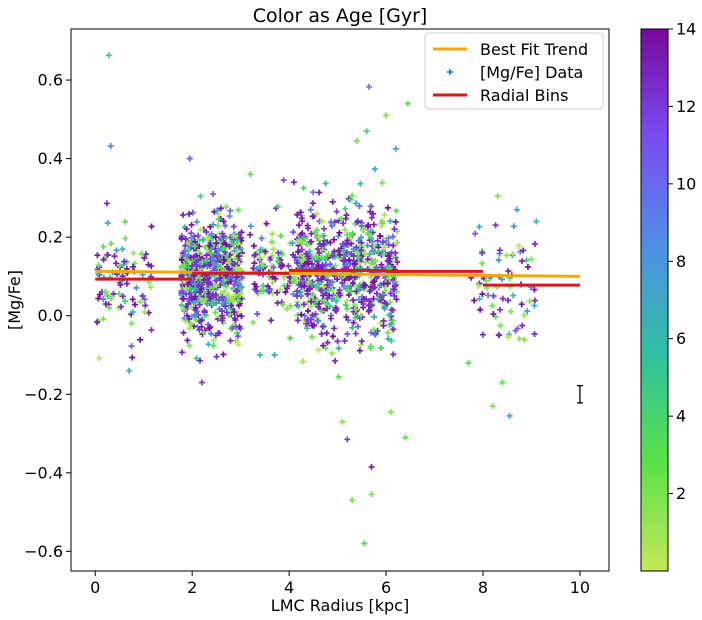 The height and width of the screenshot is (620, 702). What do you see at coordinates (514, 71) in the screenshot?
I see `legend: Best Fit Trend [Mg/Fe] Data Radial Bins` at bounding box center [514, 71].